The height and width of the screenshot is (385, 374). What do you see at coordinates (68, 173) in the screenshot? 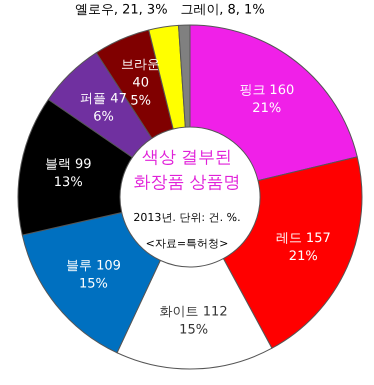
I see `slice-label: 블랙 99 13%` at bounding box center [68, 173].